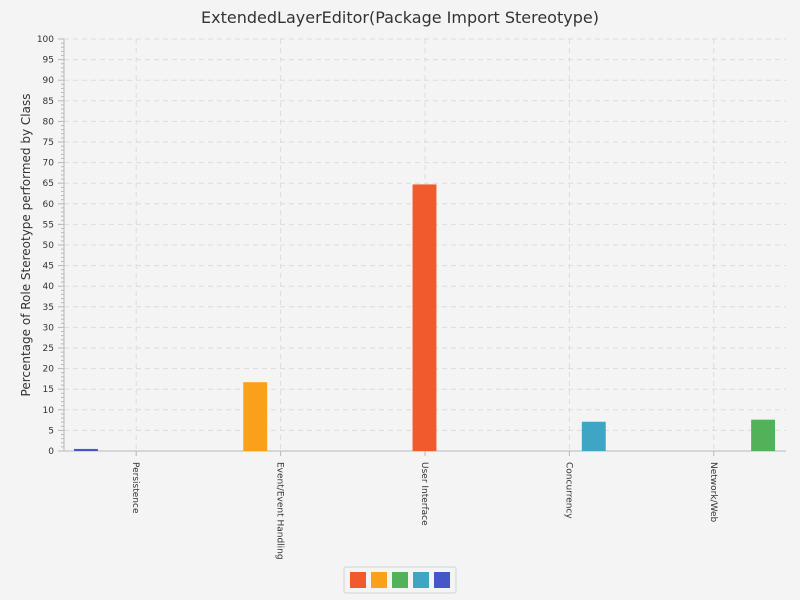 Image resolution: width=800 pixels, height=600 pixels. What do you see at coordinates (568, 490) in the screenshot?
I see `x-tick-label: Concurrency` at bounding box center [568, 490].